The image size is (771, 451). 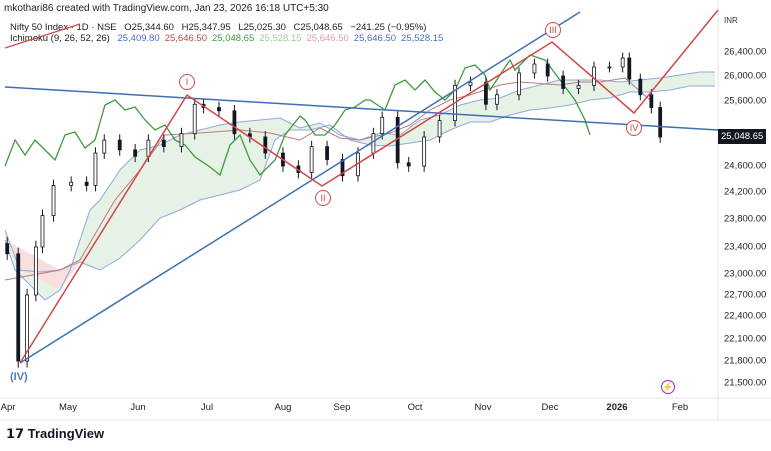 What do you see at coordinates (617, 407) in the screenshot?
I see `x-tick-label: 2026` at bounding box center [617, 407].